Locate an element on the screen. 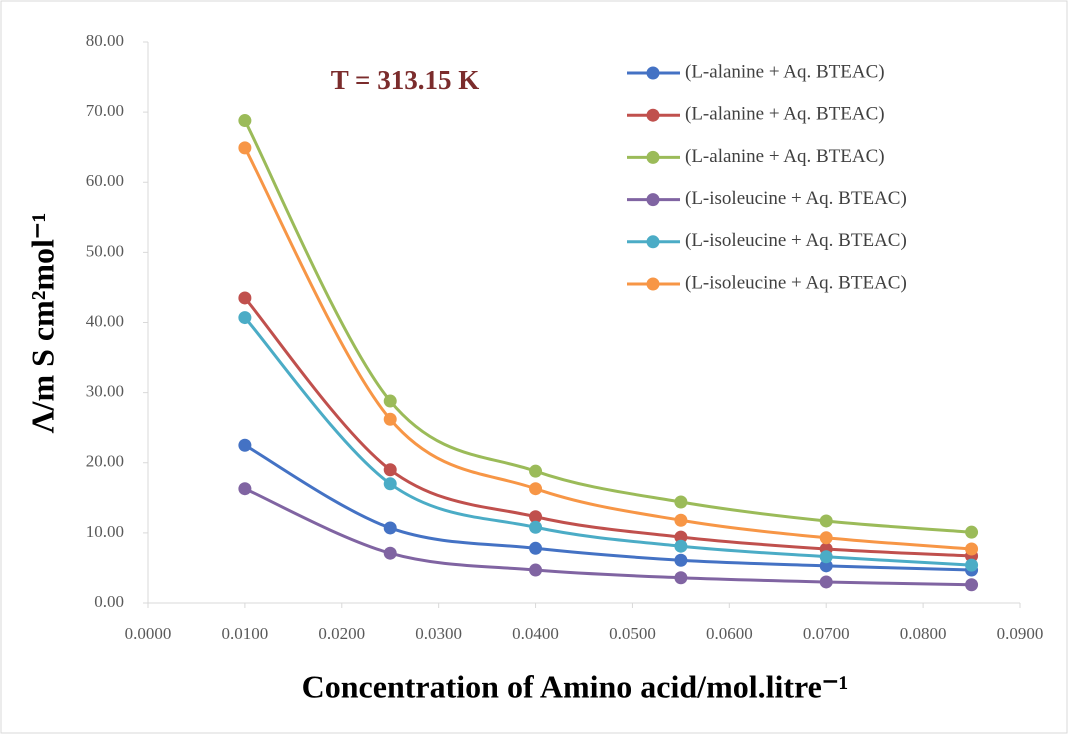 This screenshot has width=1070, height=736. x-tick-label: 0.0800 is located at coordinates (923, 633).